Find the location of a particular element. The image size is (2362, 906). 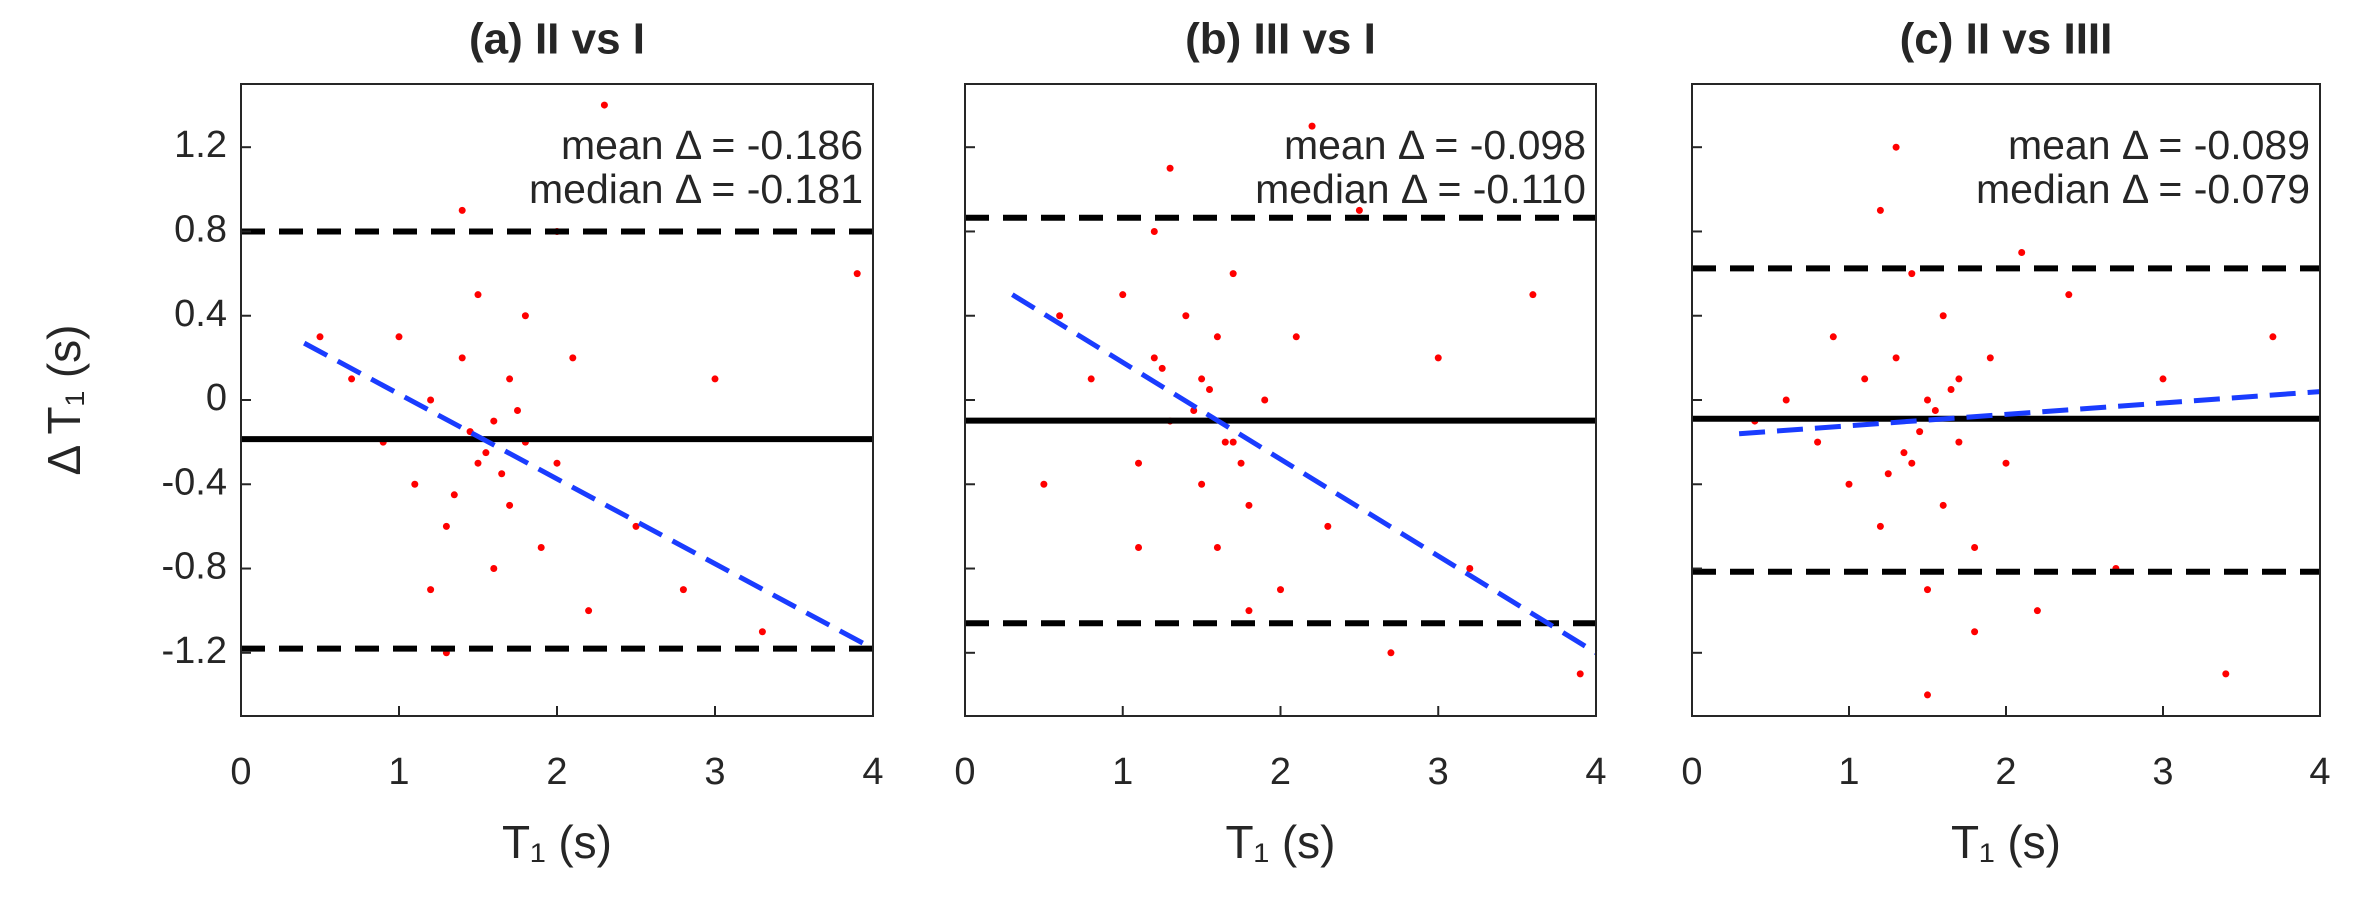

y-tick-label: 0.4 is located at coordinates (200, 314).